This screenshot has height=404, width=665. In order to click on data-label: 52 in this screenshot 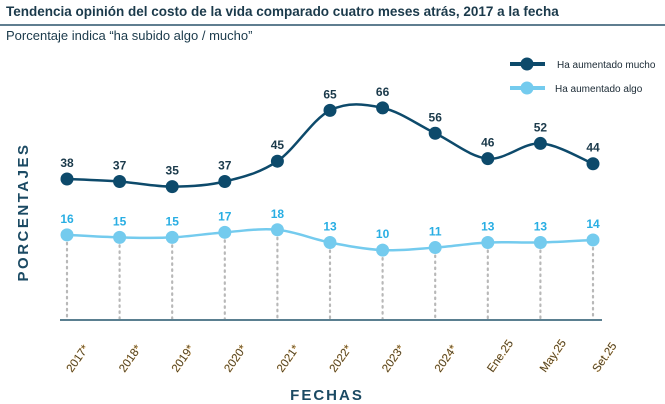, I will do `click(541, 127)`.